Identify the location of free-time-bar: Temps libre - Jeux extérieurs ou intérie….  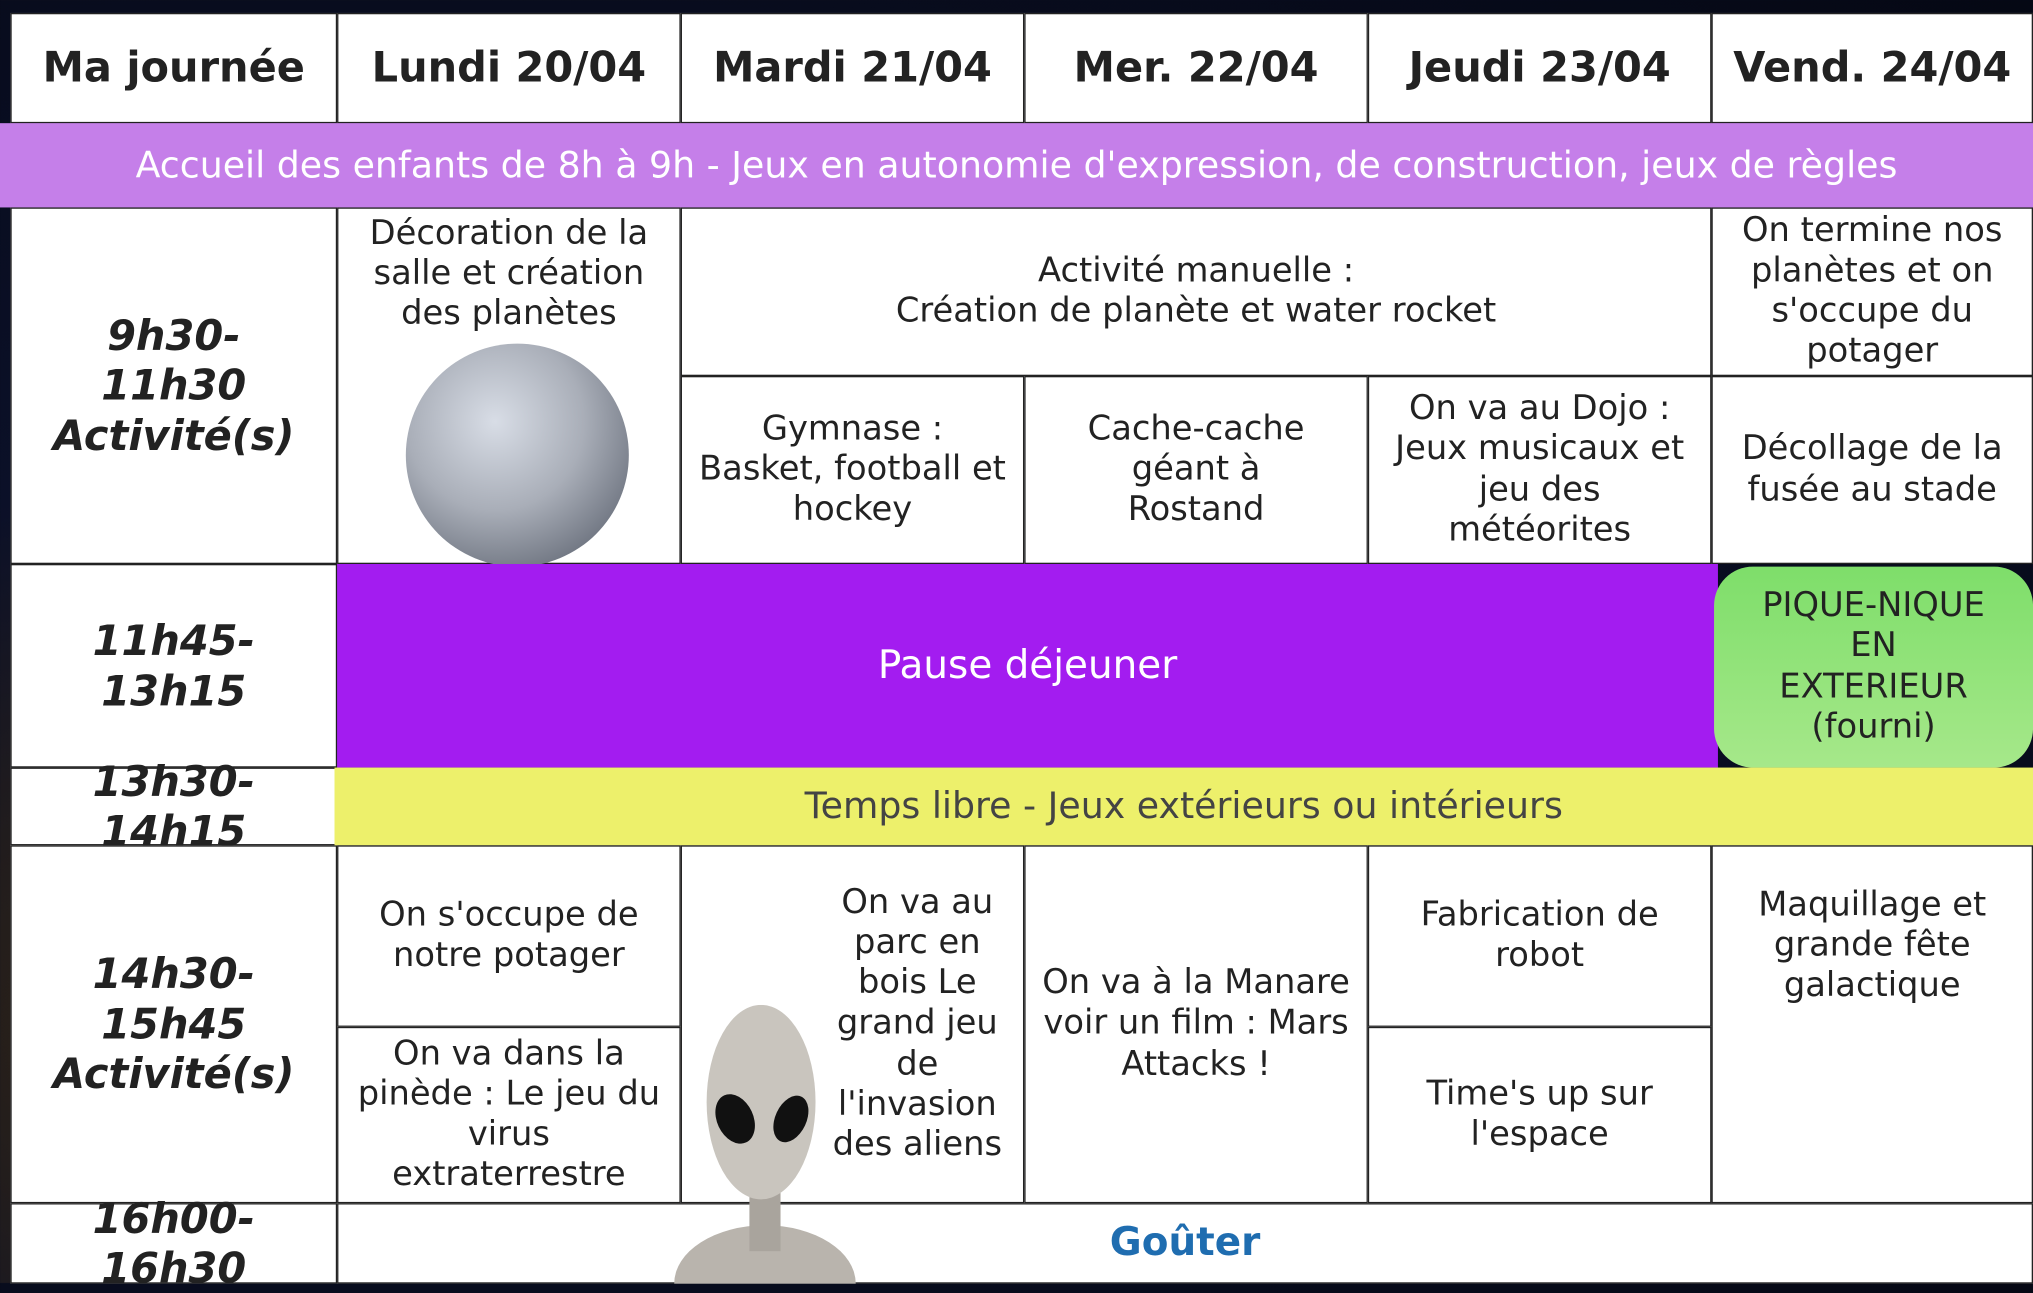
(1183, 806).